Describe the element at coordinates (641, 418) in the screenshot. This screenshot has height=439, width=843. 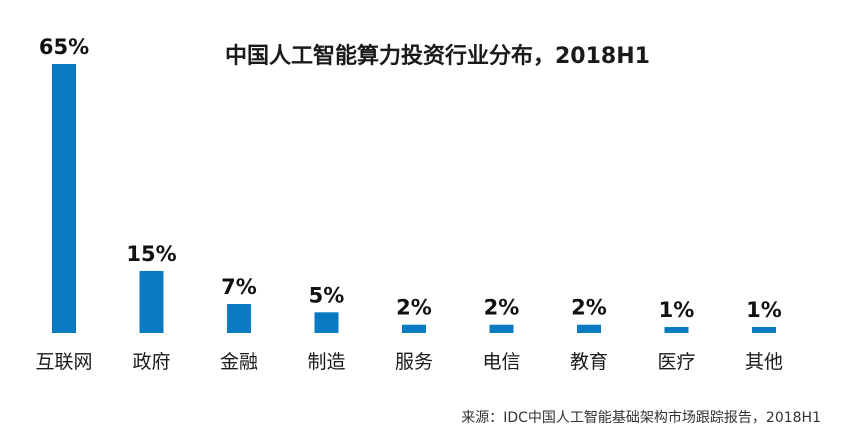
I see `source-note: 来源：IDC中国人工智能基础架构市场跟踪报告，2018H1` at that location.